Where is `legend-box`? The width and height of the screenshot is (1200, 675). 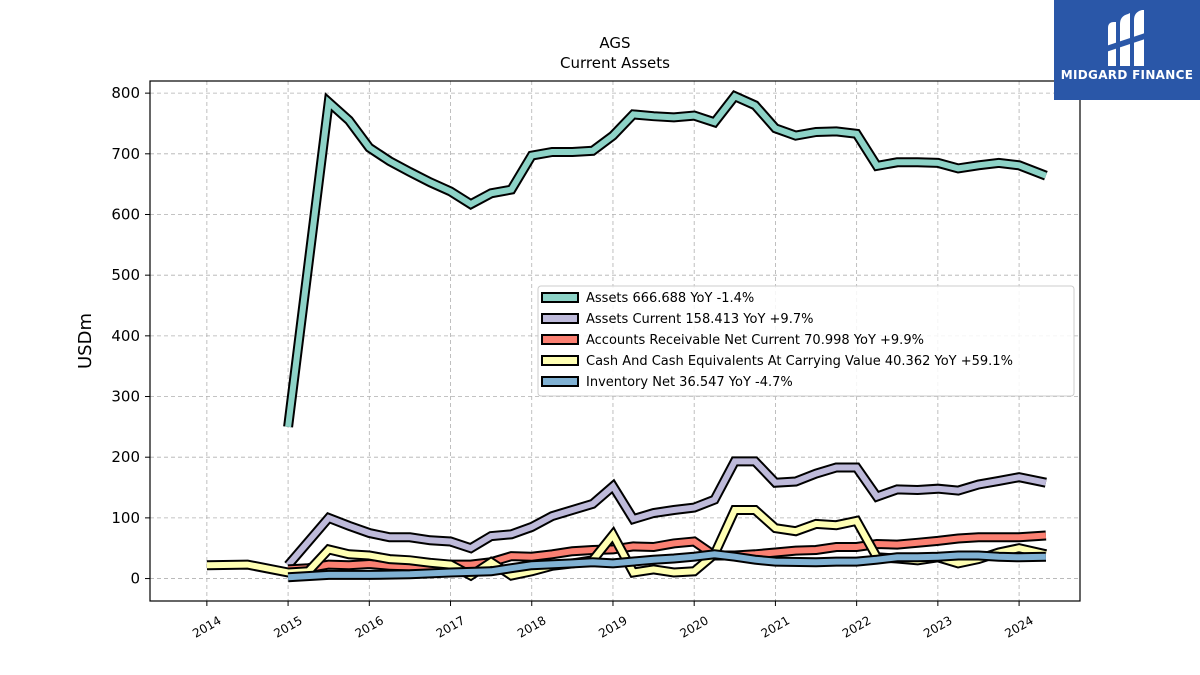 legend-box is located at coordinates (806, 341).